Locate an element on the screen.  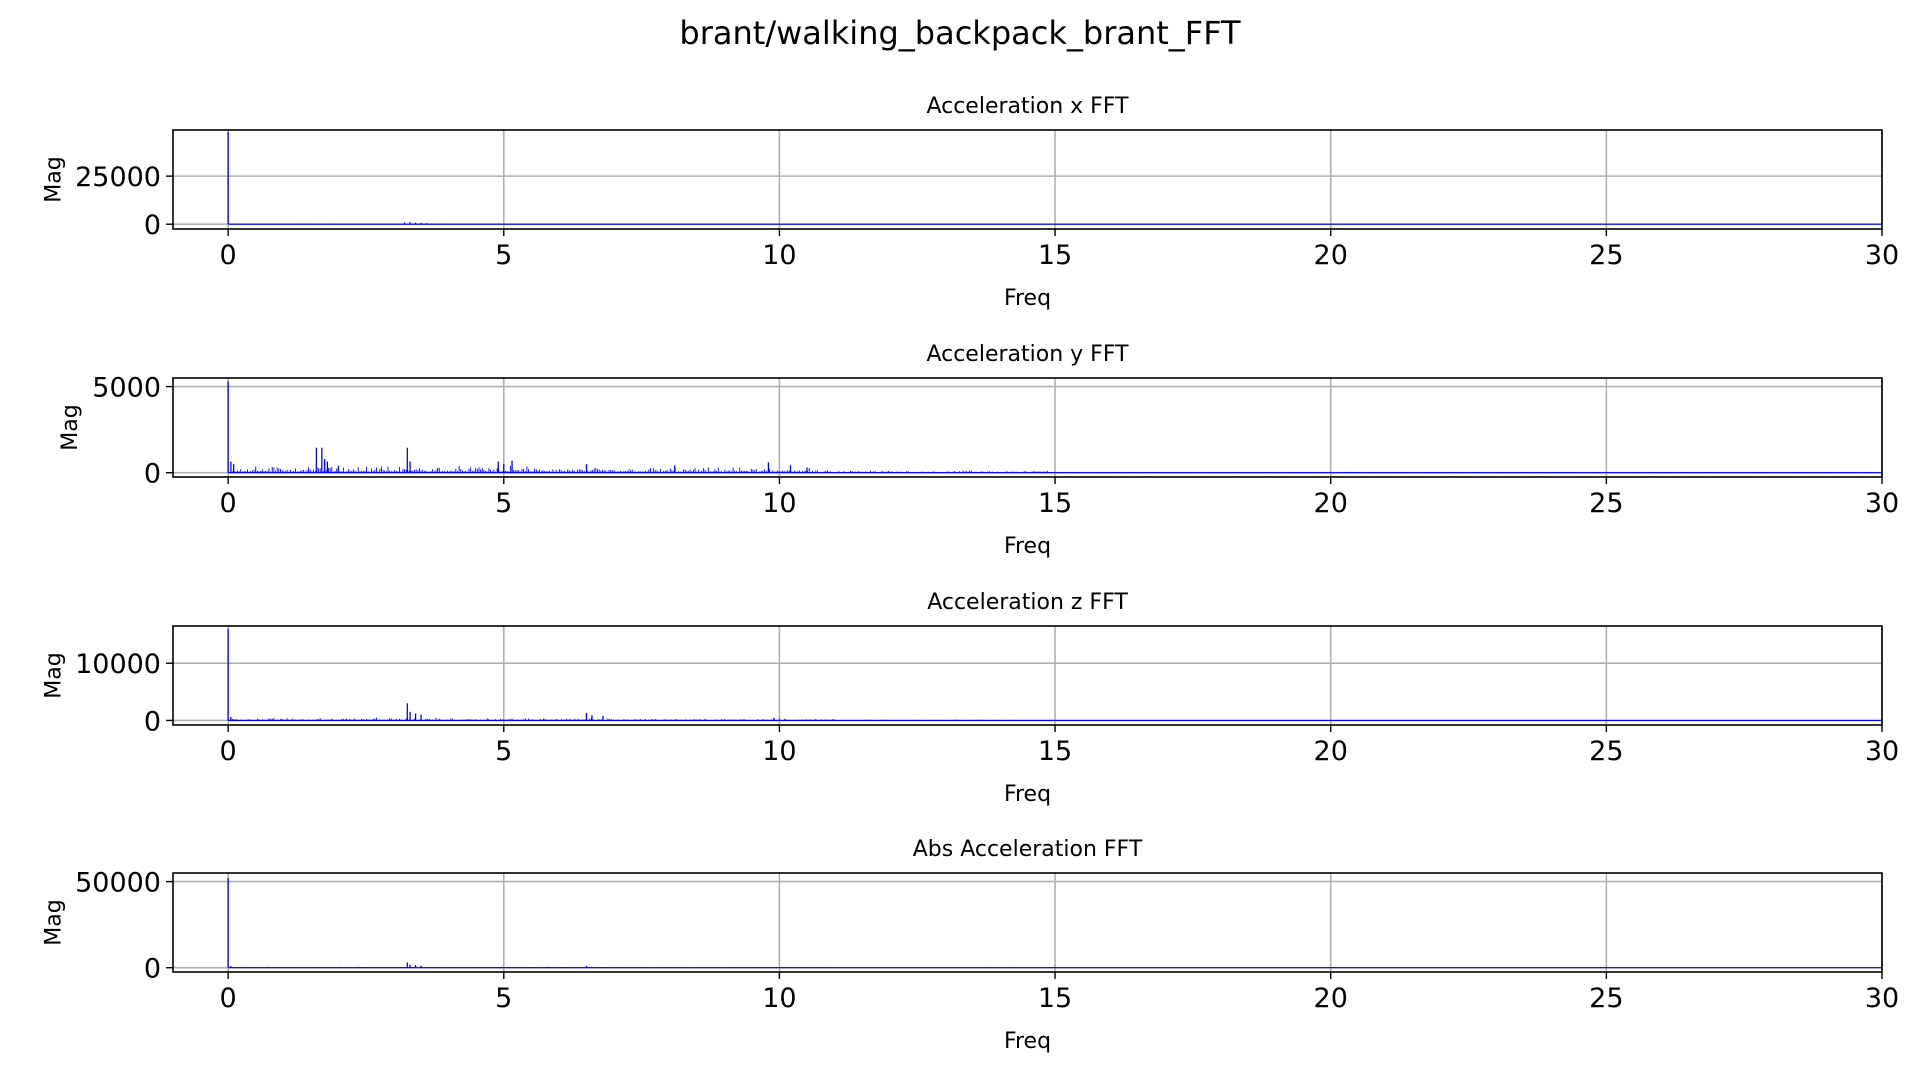
y-tick-label: 25000 is located at coordinates (118, 177).